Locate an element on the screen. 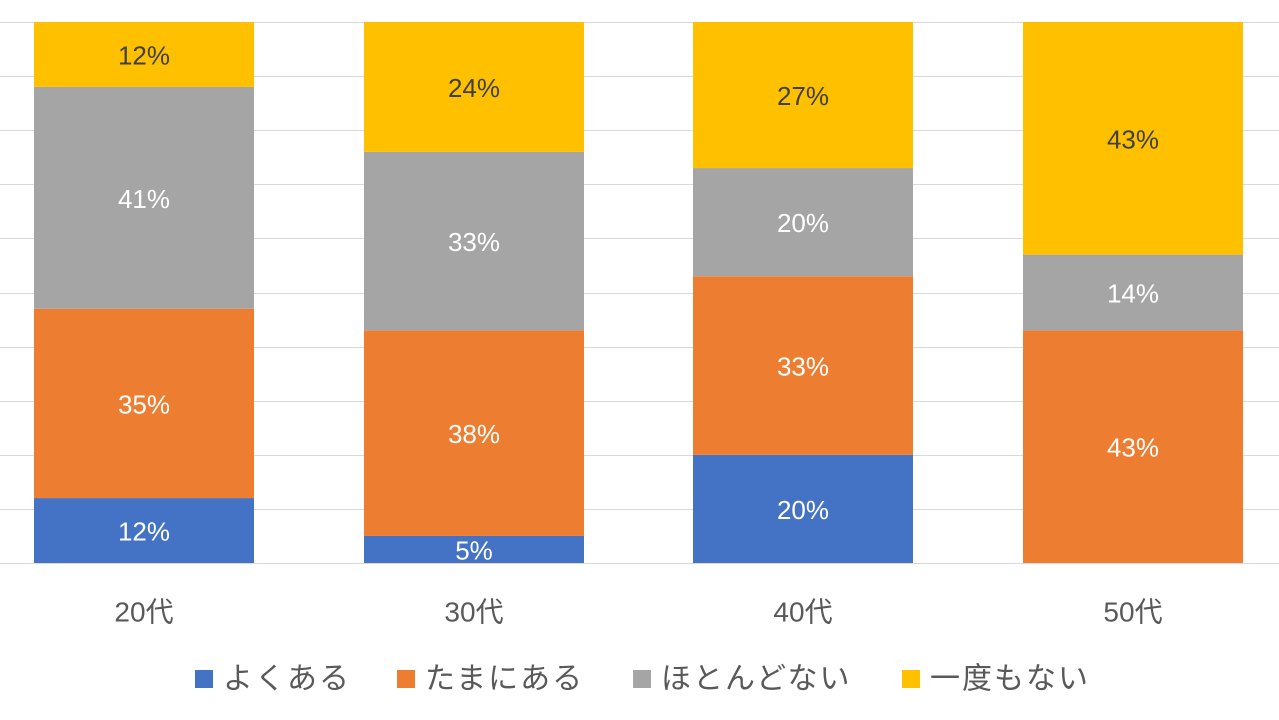 Image resolution: width=1279 pixels, height=720 pixels. legend-label: ほとんどない is located at coordinates (756, 679).